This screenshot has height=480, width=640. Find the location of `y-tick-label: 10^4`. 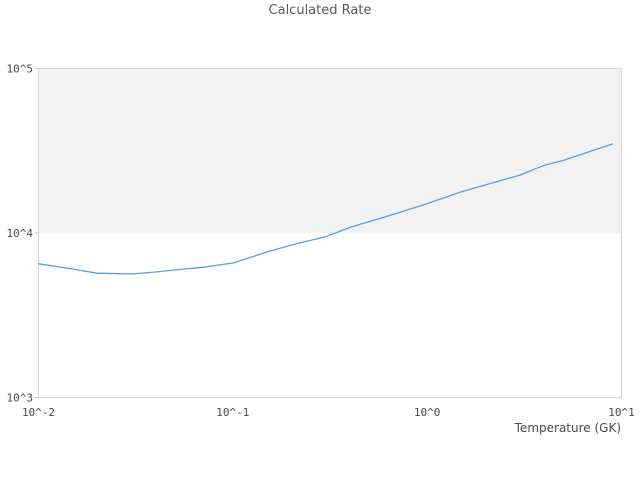

y-tick-label: 10^4 is located at coordinates (20, 233).